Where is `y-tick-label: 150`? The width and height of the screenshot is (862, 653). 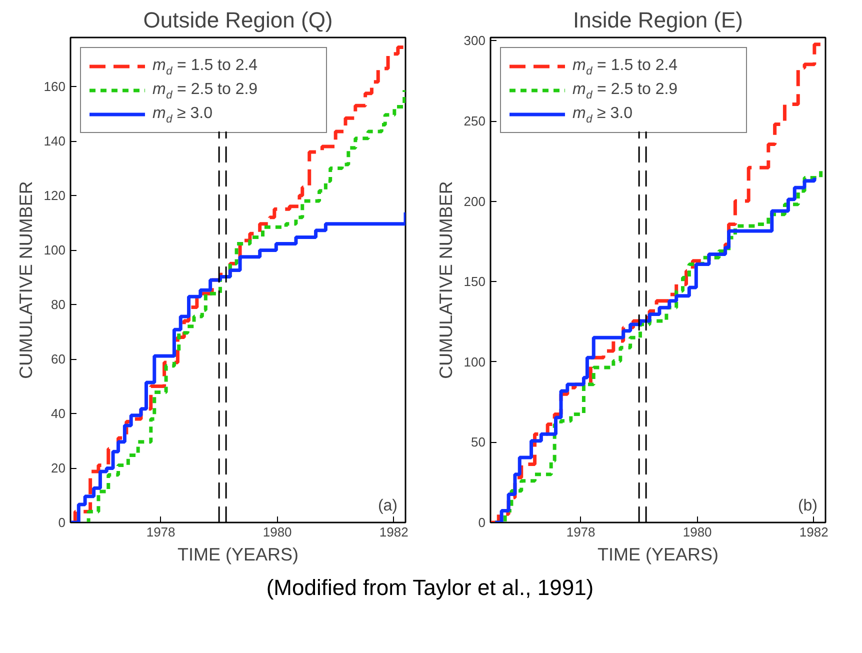 y-tick-label: 150 is located at coordinates (475, 282).